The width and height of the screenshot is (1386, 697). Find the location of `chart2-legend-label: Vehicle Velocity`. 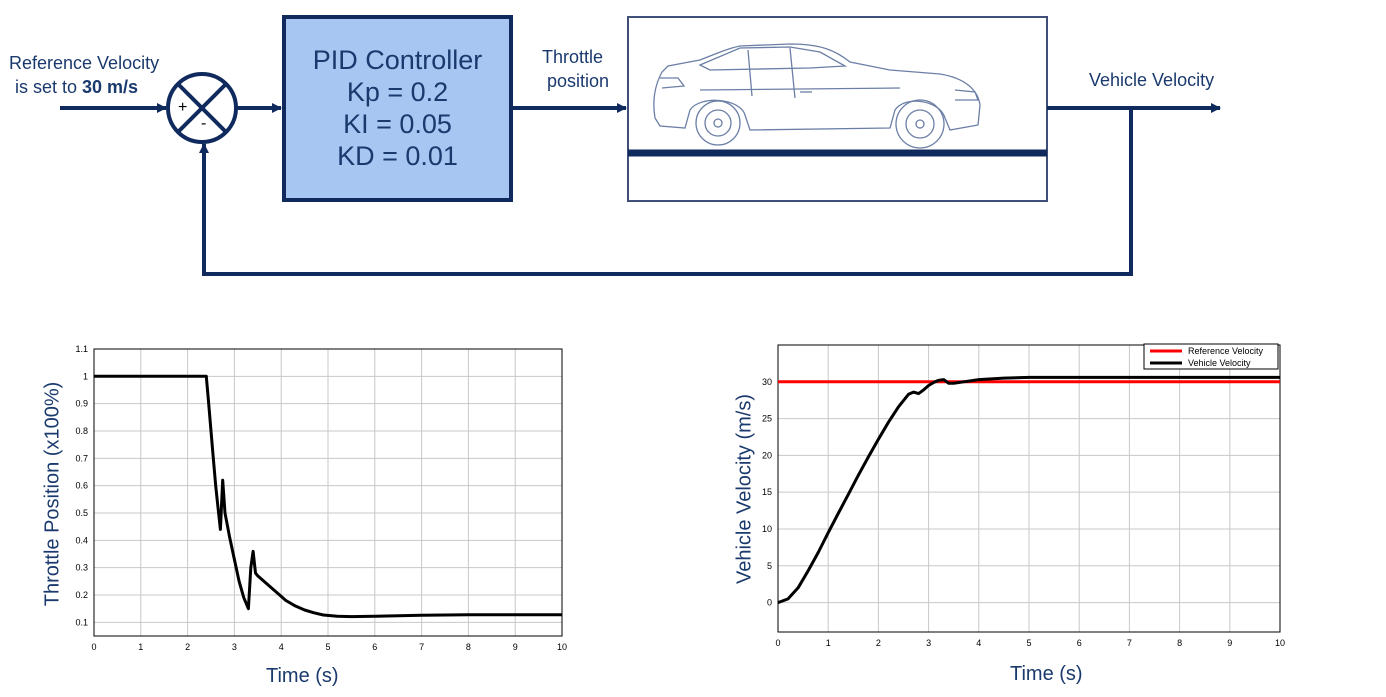

chart2-legend-label: Vehicle Velocity is located at coordinates (1219, 363).